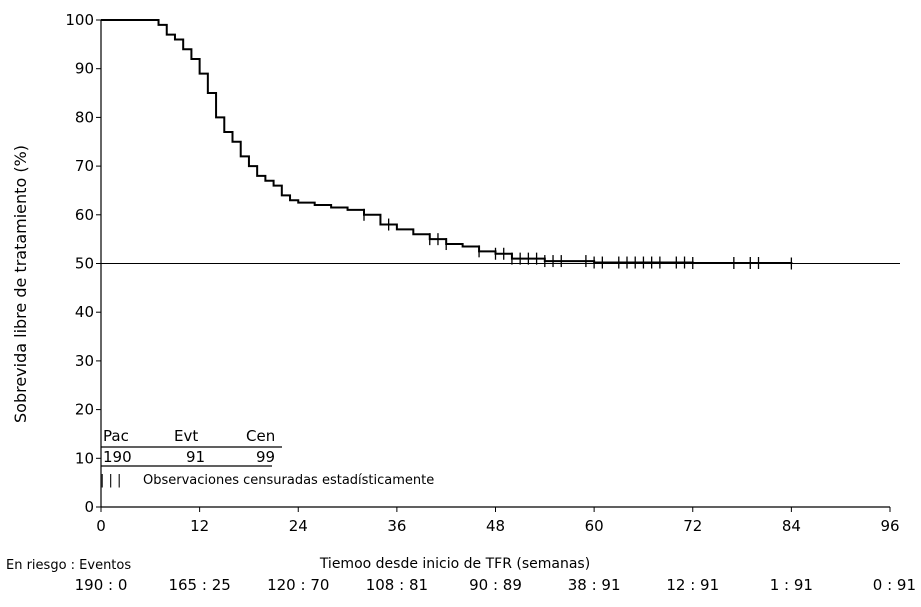 Image resolution: width=921 pixels, height=607 pixels. Describe the element at coordinates (260, 436) in the screenshot. I see `legend-header-cen: Cen` at that location.